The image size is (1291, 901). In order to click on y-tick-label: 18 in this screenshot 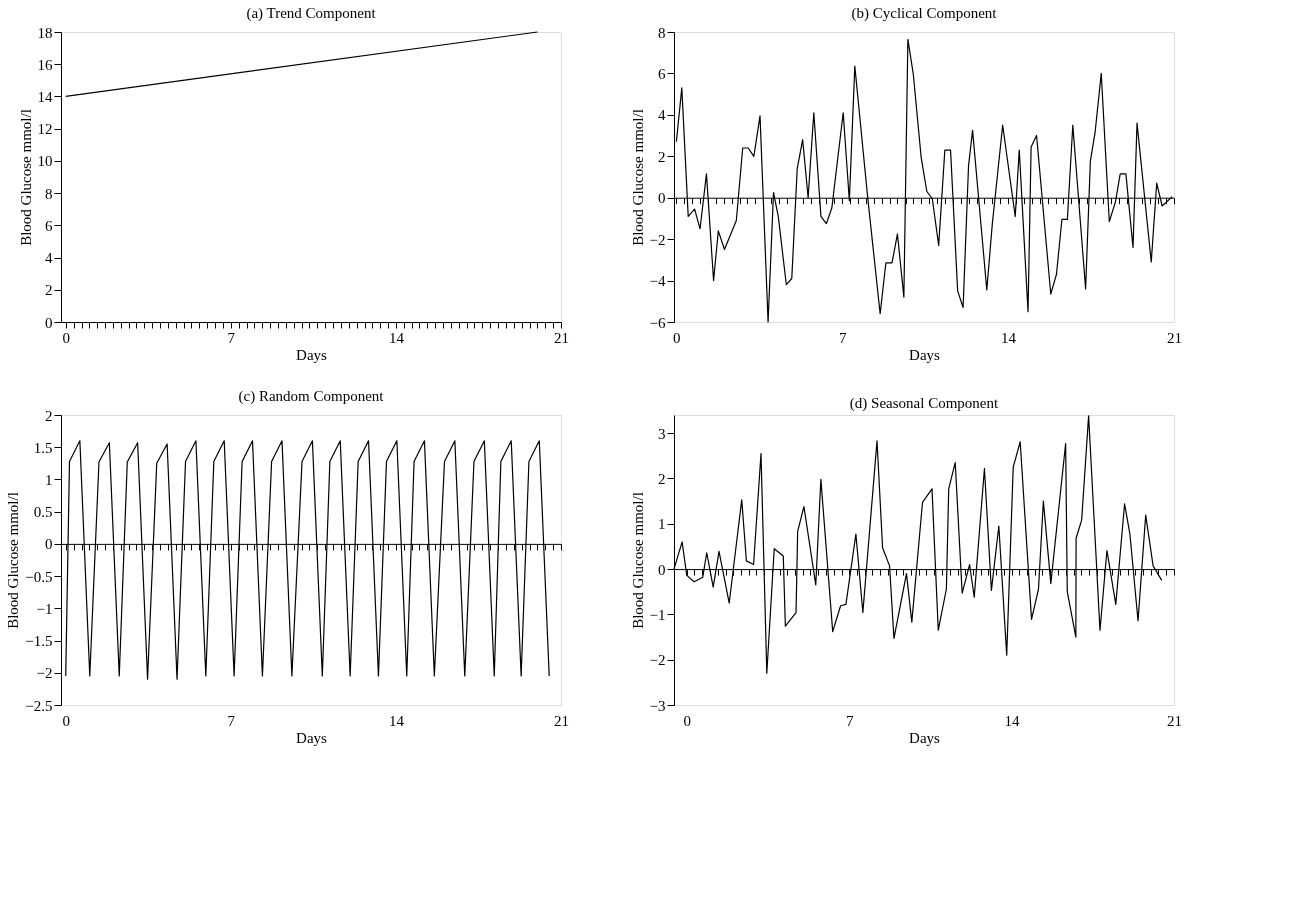, I will do `click(45, 32)`.